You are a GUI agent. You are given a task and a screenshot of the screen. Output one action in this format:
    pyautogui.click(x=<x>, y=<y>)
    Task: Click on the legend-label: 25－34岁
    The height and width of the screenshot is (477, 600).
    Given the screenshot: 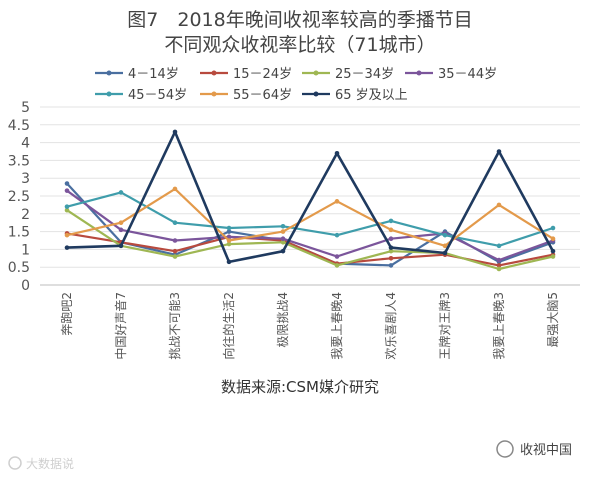 What is the action you would take?
    pyautogui.click(x=364, y=74)
    